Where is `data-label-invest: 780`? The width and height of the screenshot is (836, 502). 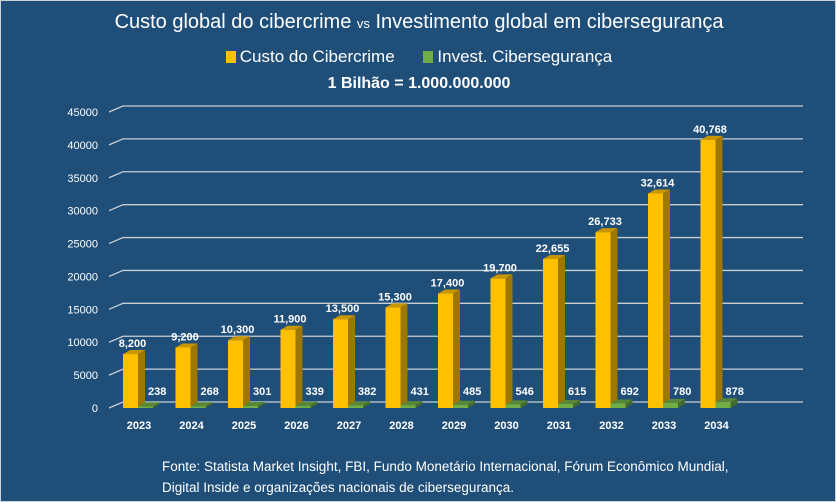
data-label-invest: 780 is located at coordinates (682, 392).